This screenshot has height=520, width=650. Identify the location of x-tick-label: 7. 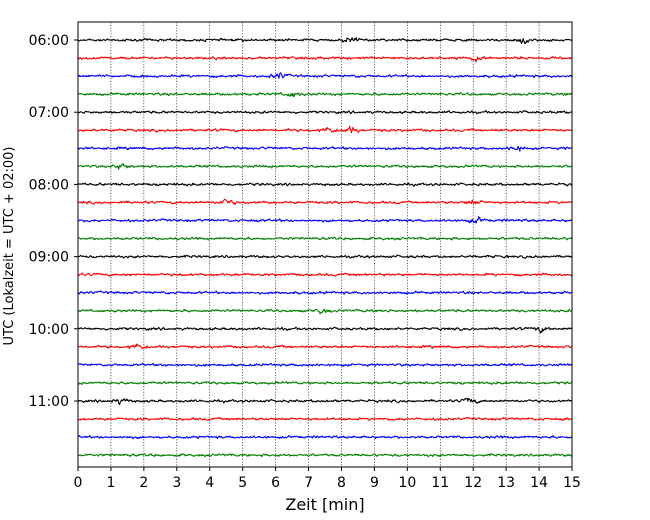
(308, 483).